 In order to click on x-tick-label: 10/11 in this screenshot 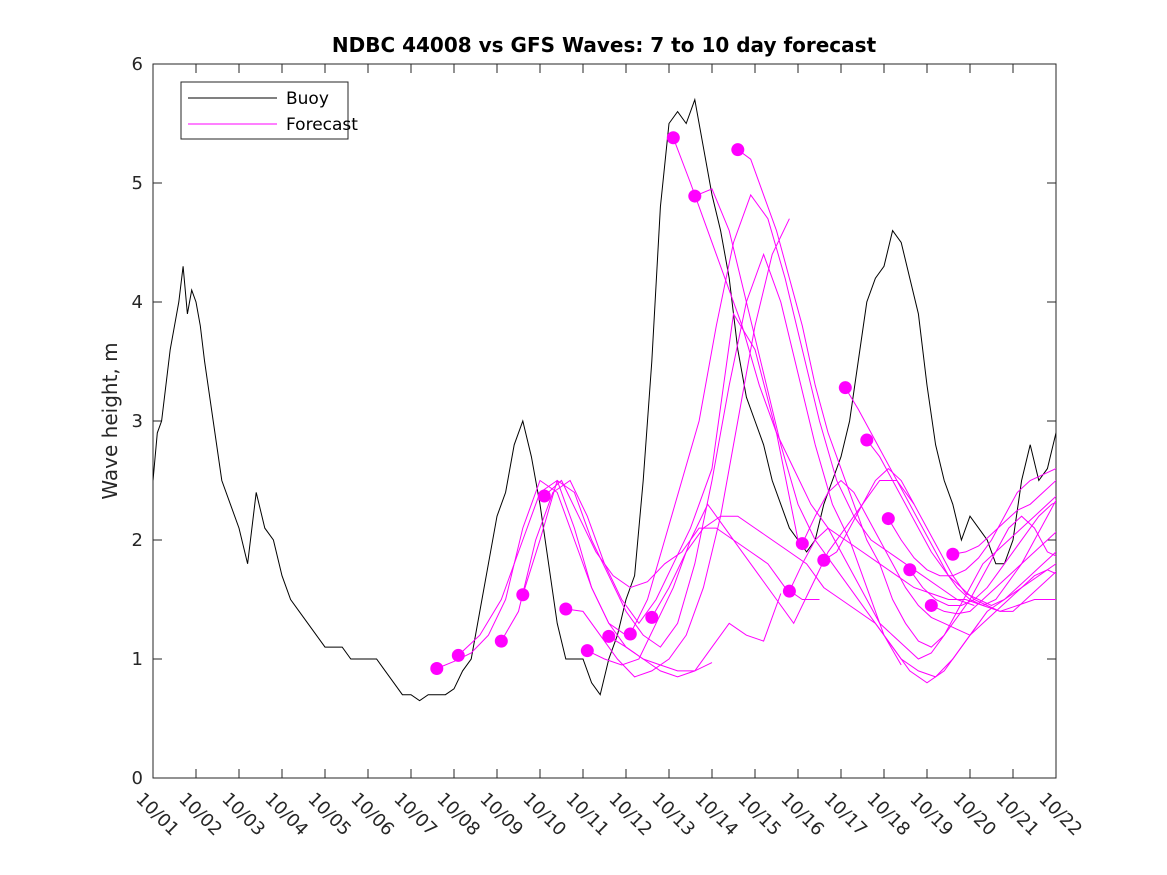, I will do `click(587, 815)`.